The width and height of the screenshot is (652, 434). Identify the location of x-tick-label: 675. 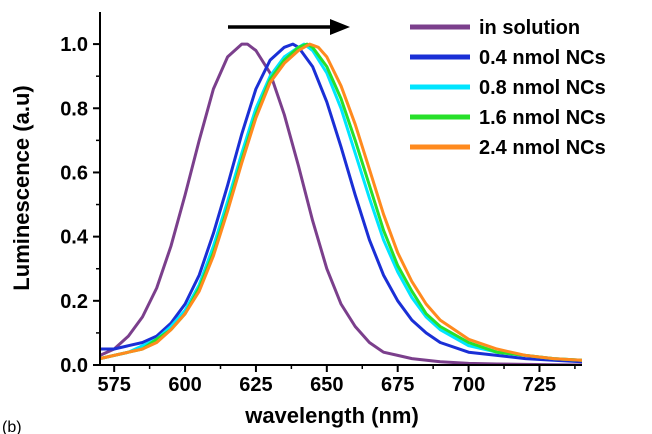
(397, 385).